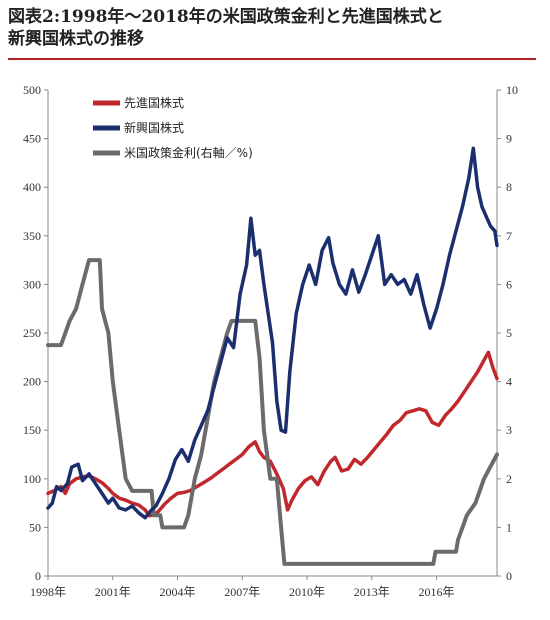  Describe the element at coordinates (154, 127) in the screenshot. I see `legend-label-2: 新興国株式` at that location.